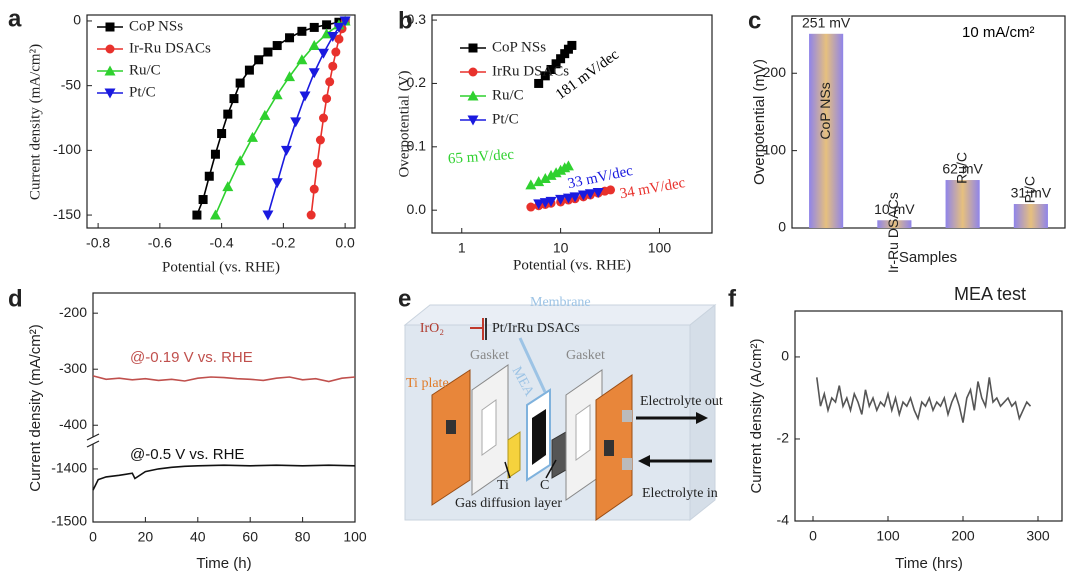 Image resolution: width=1080 pixels, height=580 pixels. Describe the element at coordinates (187, 454) in the screenshot. I see `annotation: @-0.5 V vs. RHE` at that location.